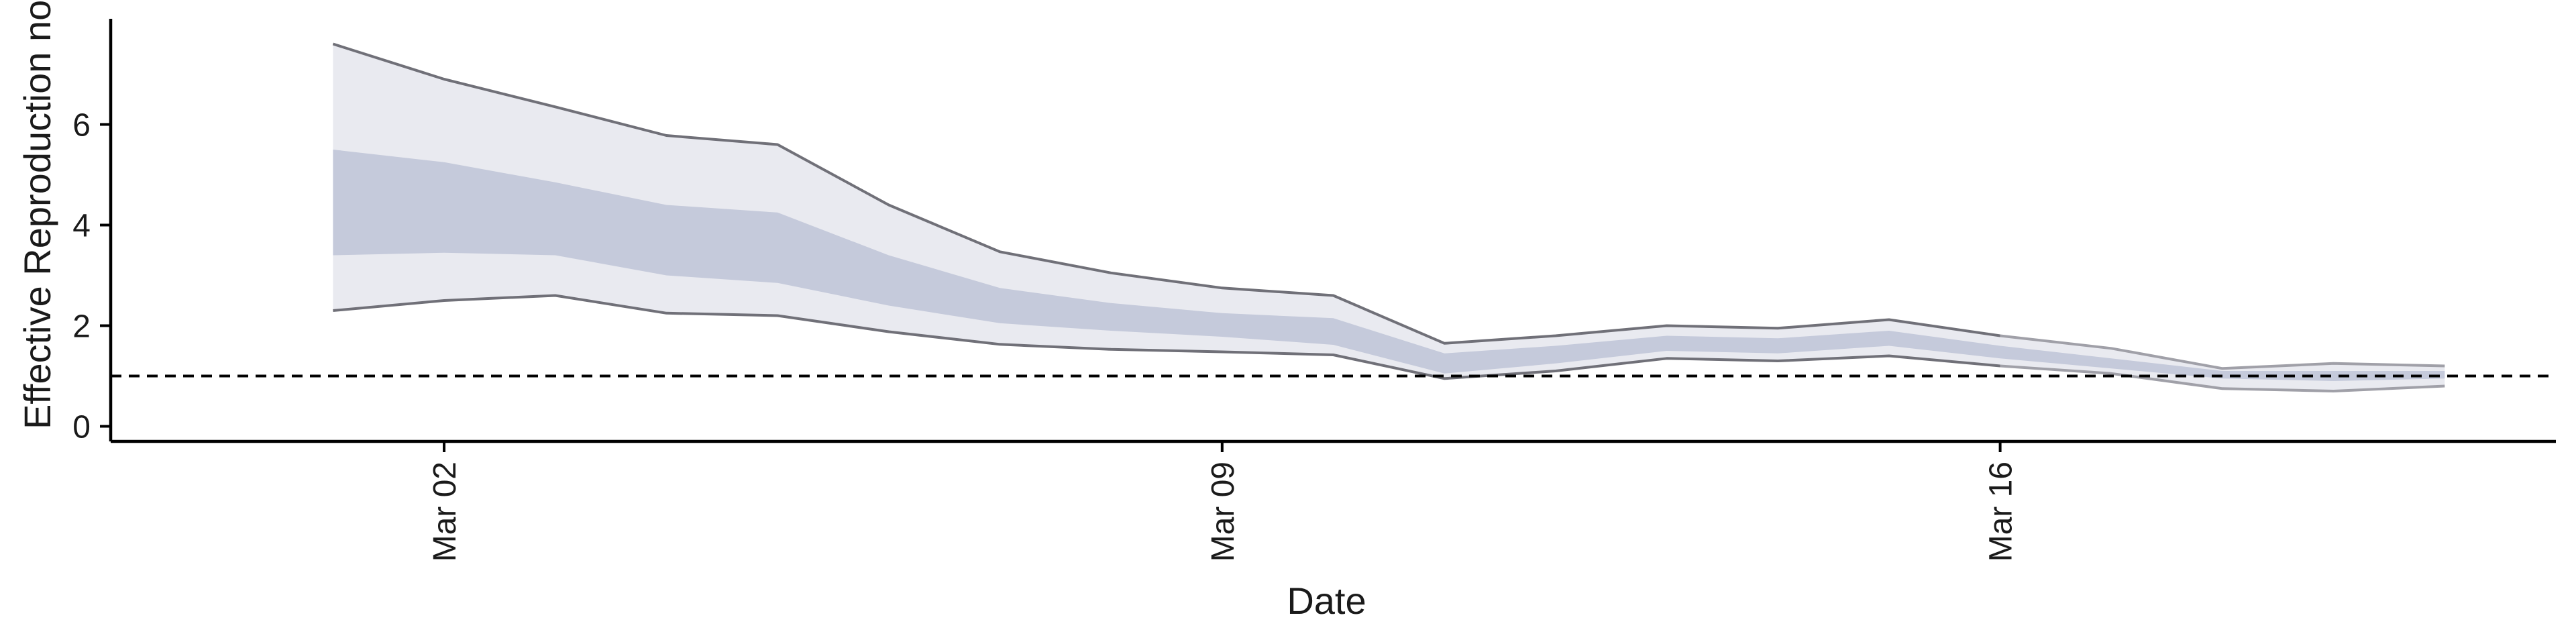 This screenshot has width=2576, height=644. Describe the element at coordinates (1223, 511) in the screenshot. I see `x-tick-label: Mar 09` at that location.